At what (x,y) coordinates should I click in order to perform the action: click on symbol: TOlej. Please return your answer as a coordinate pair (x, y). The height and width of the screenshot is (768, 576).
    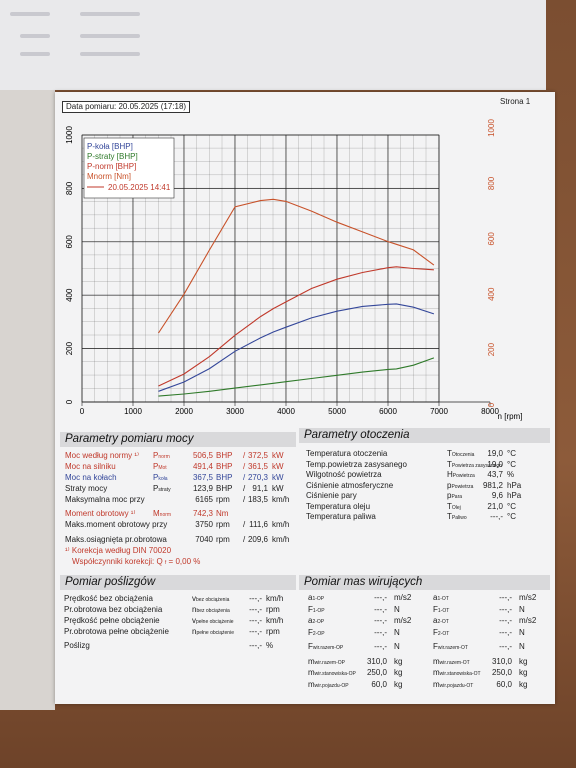
    Looking at the image, I should click on (454, 507).